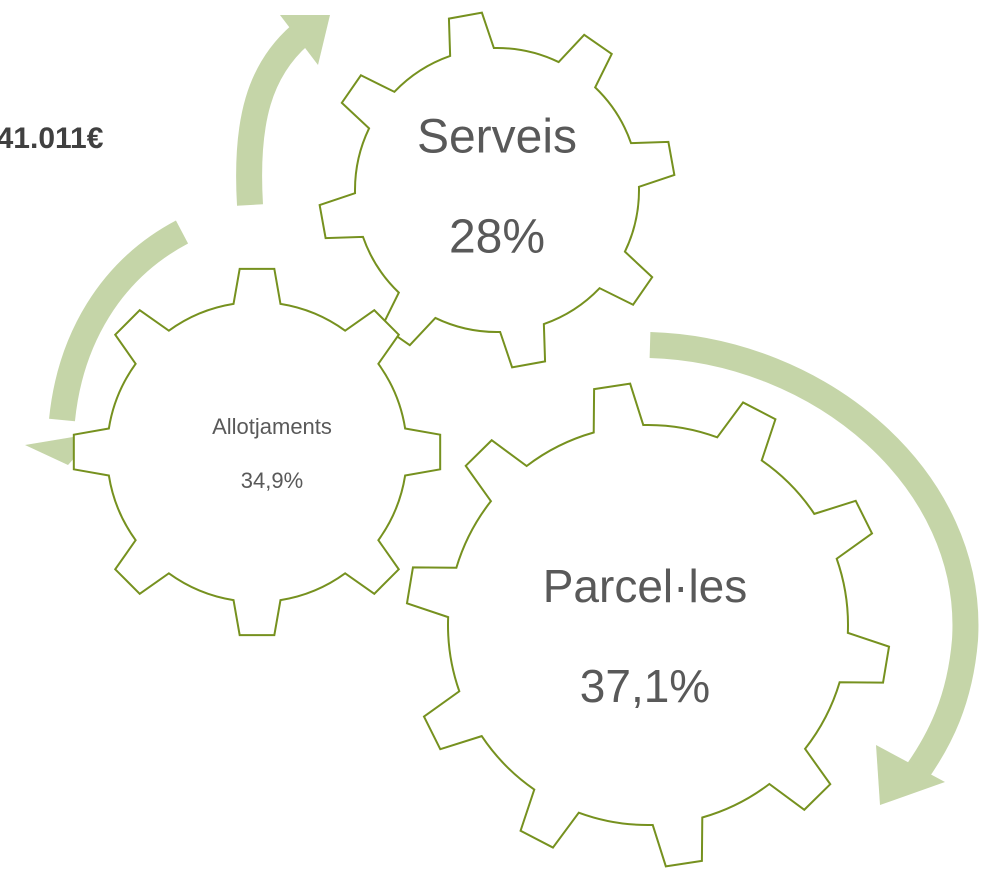  I want to click on node-label: Allotjaments, so click(272, 426).